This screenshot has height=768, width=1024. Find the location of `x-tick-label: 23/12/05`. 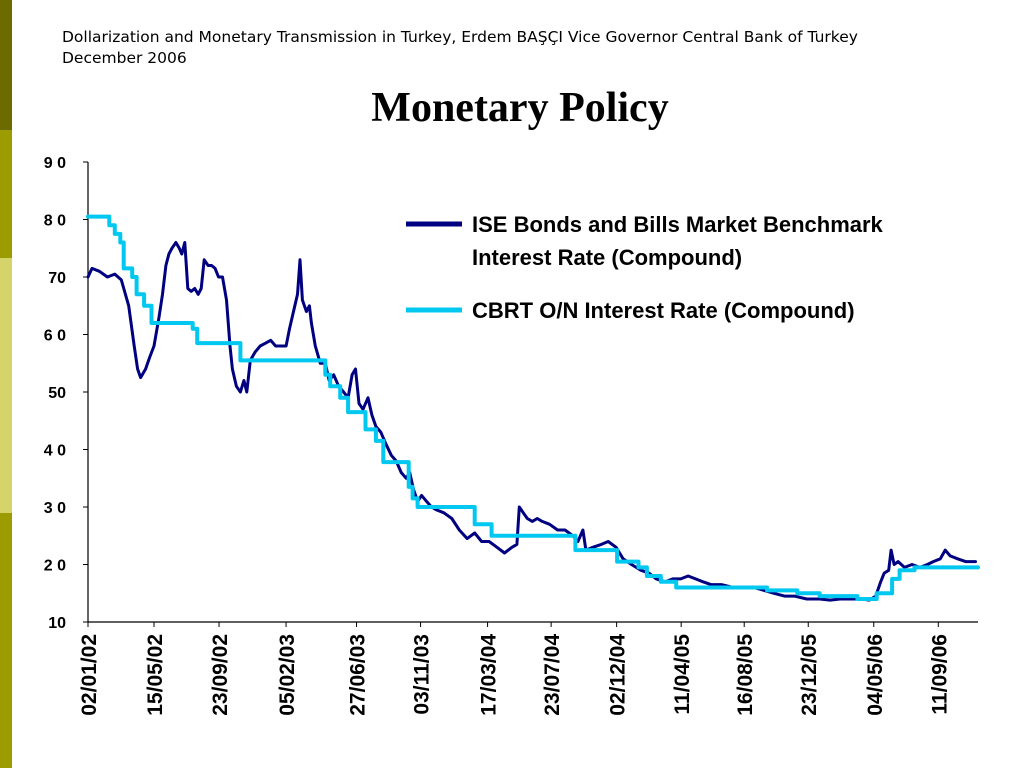

x-tick-label: 23/12/05 is located at coordinates (809, 675).